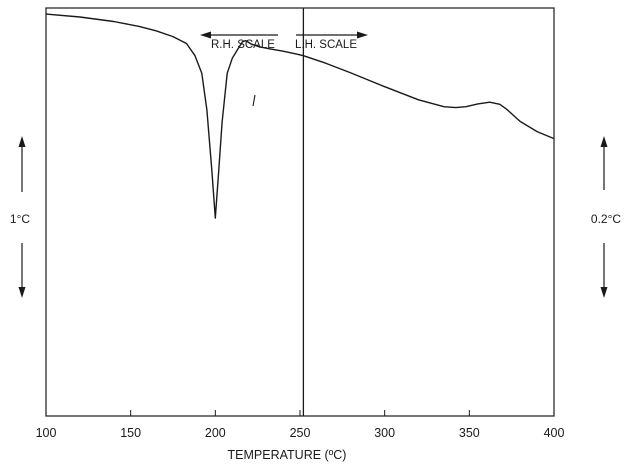 This screenshot has height=469, width=624. Describe the element at coordinates (300, 433) in the screenshot. I see `x-tick-label: 250` at that location.